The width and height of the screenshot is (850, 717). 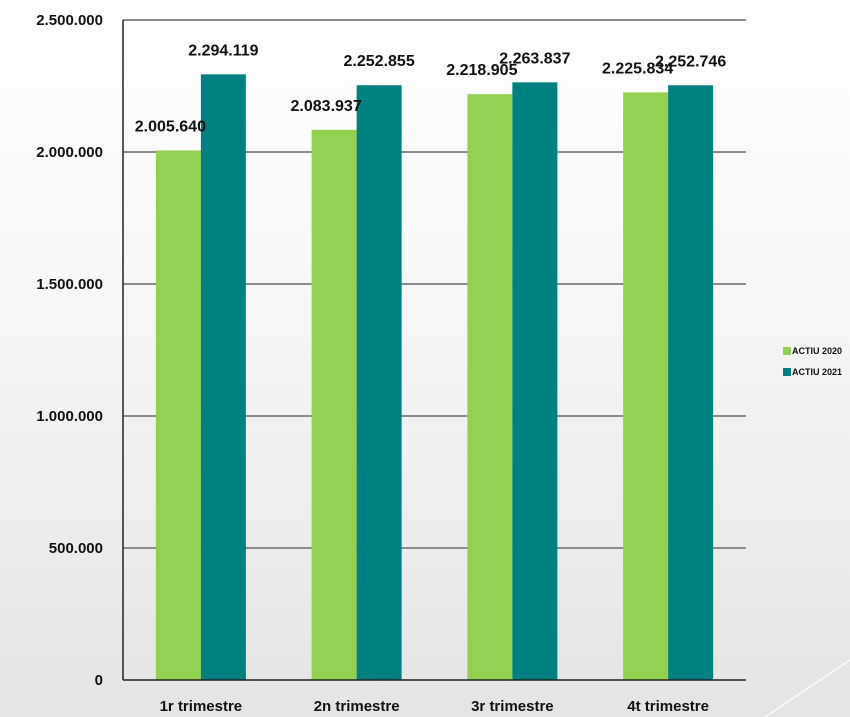 What do you see at coordinates (637, 68) in the screenshot?
I see `data-label: 2.225.834` at bounding box center [637, 68].